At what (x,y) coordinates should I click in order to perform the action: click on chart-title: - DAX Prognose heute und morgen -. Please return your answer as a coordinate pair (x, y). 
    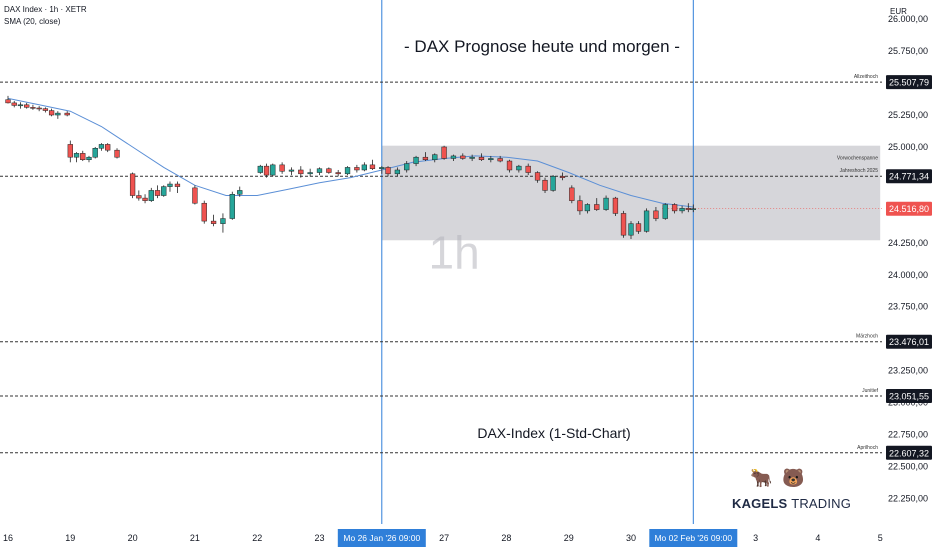
    Looking at the image, I should click on (542, 46).